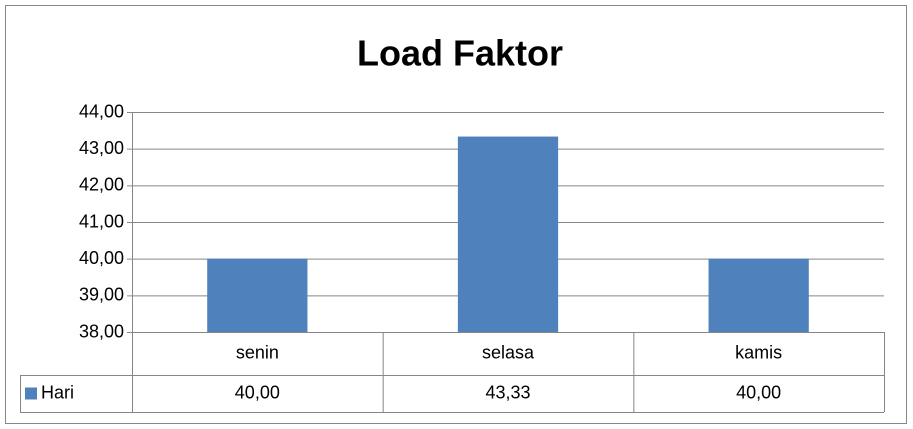  I want to click on y-tick-label: 38,00, so click(101, 331).